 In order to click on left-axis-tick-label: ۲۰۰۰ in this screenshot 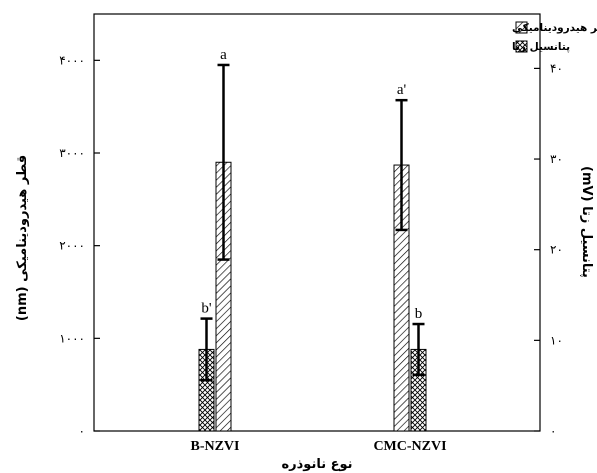, I will do `click(72, 246)`.